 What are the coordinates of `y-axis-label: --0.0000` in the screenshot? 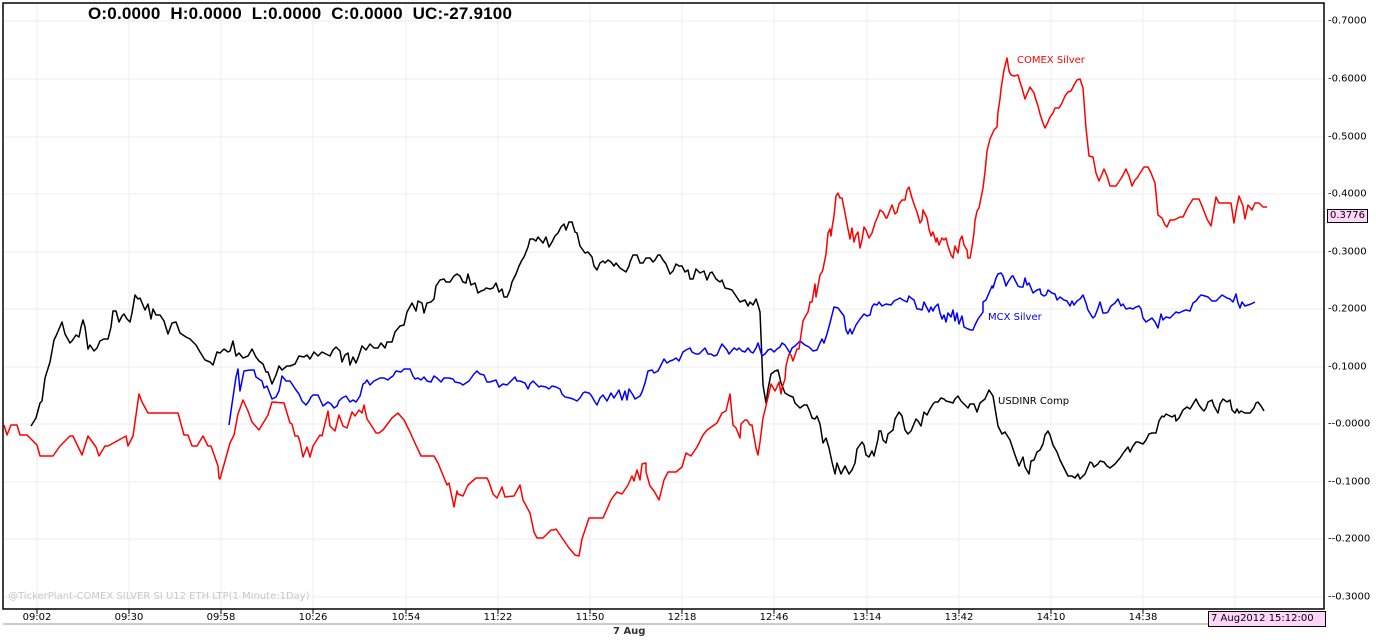 It's located at (1349, 424).